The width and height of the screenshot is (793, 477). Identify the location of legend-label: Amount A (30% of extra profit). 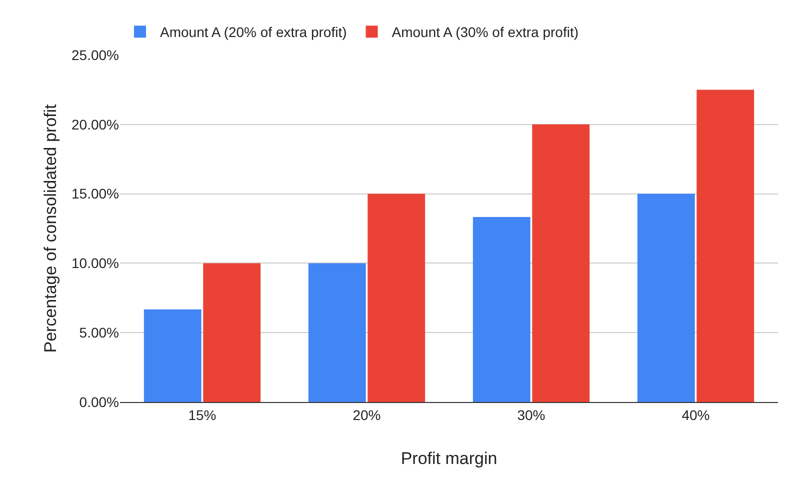
(485, 32).